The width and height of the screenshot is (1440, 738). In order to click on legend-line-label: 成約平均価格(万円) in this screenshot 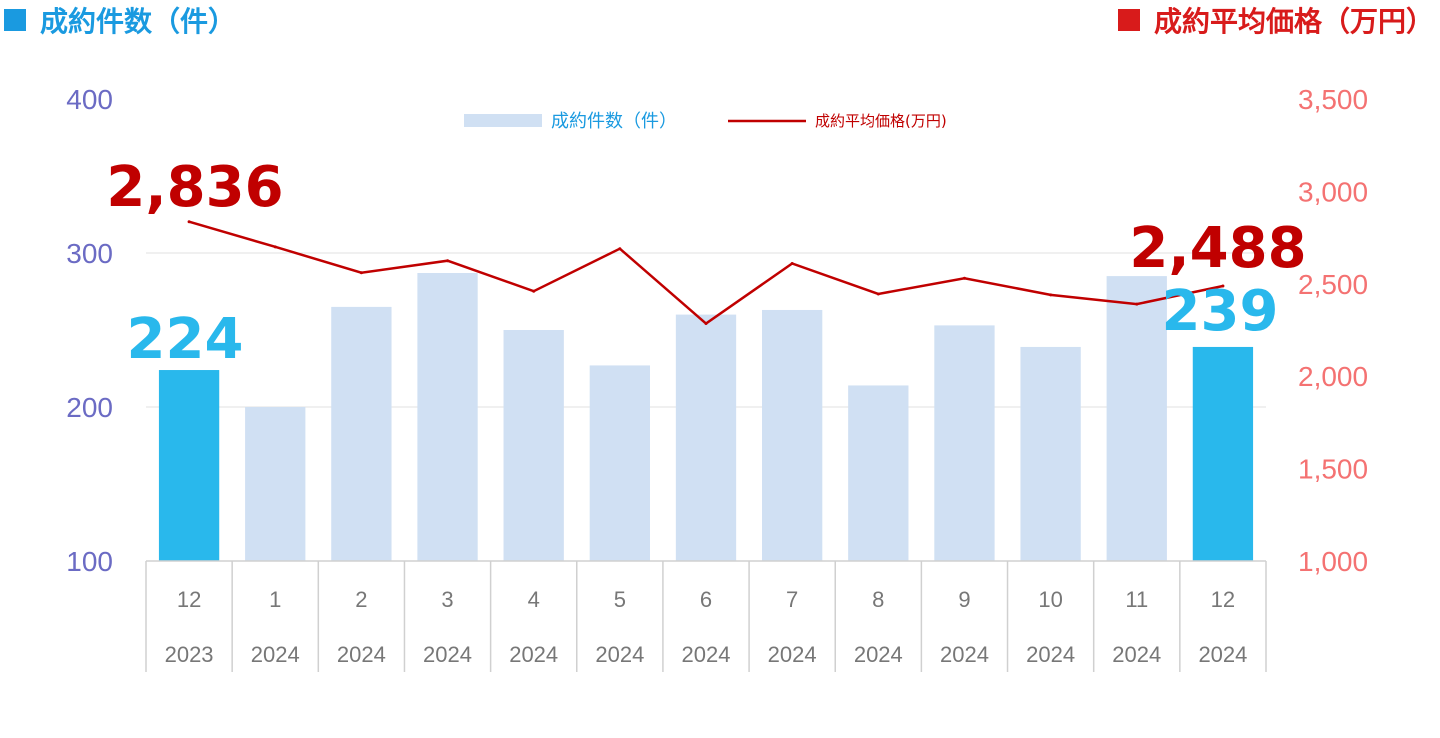, I will do `click(881, 121)`.